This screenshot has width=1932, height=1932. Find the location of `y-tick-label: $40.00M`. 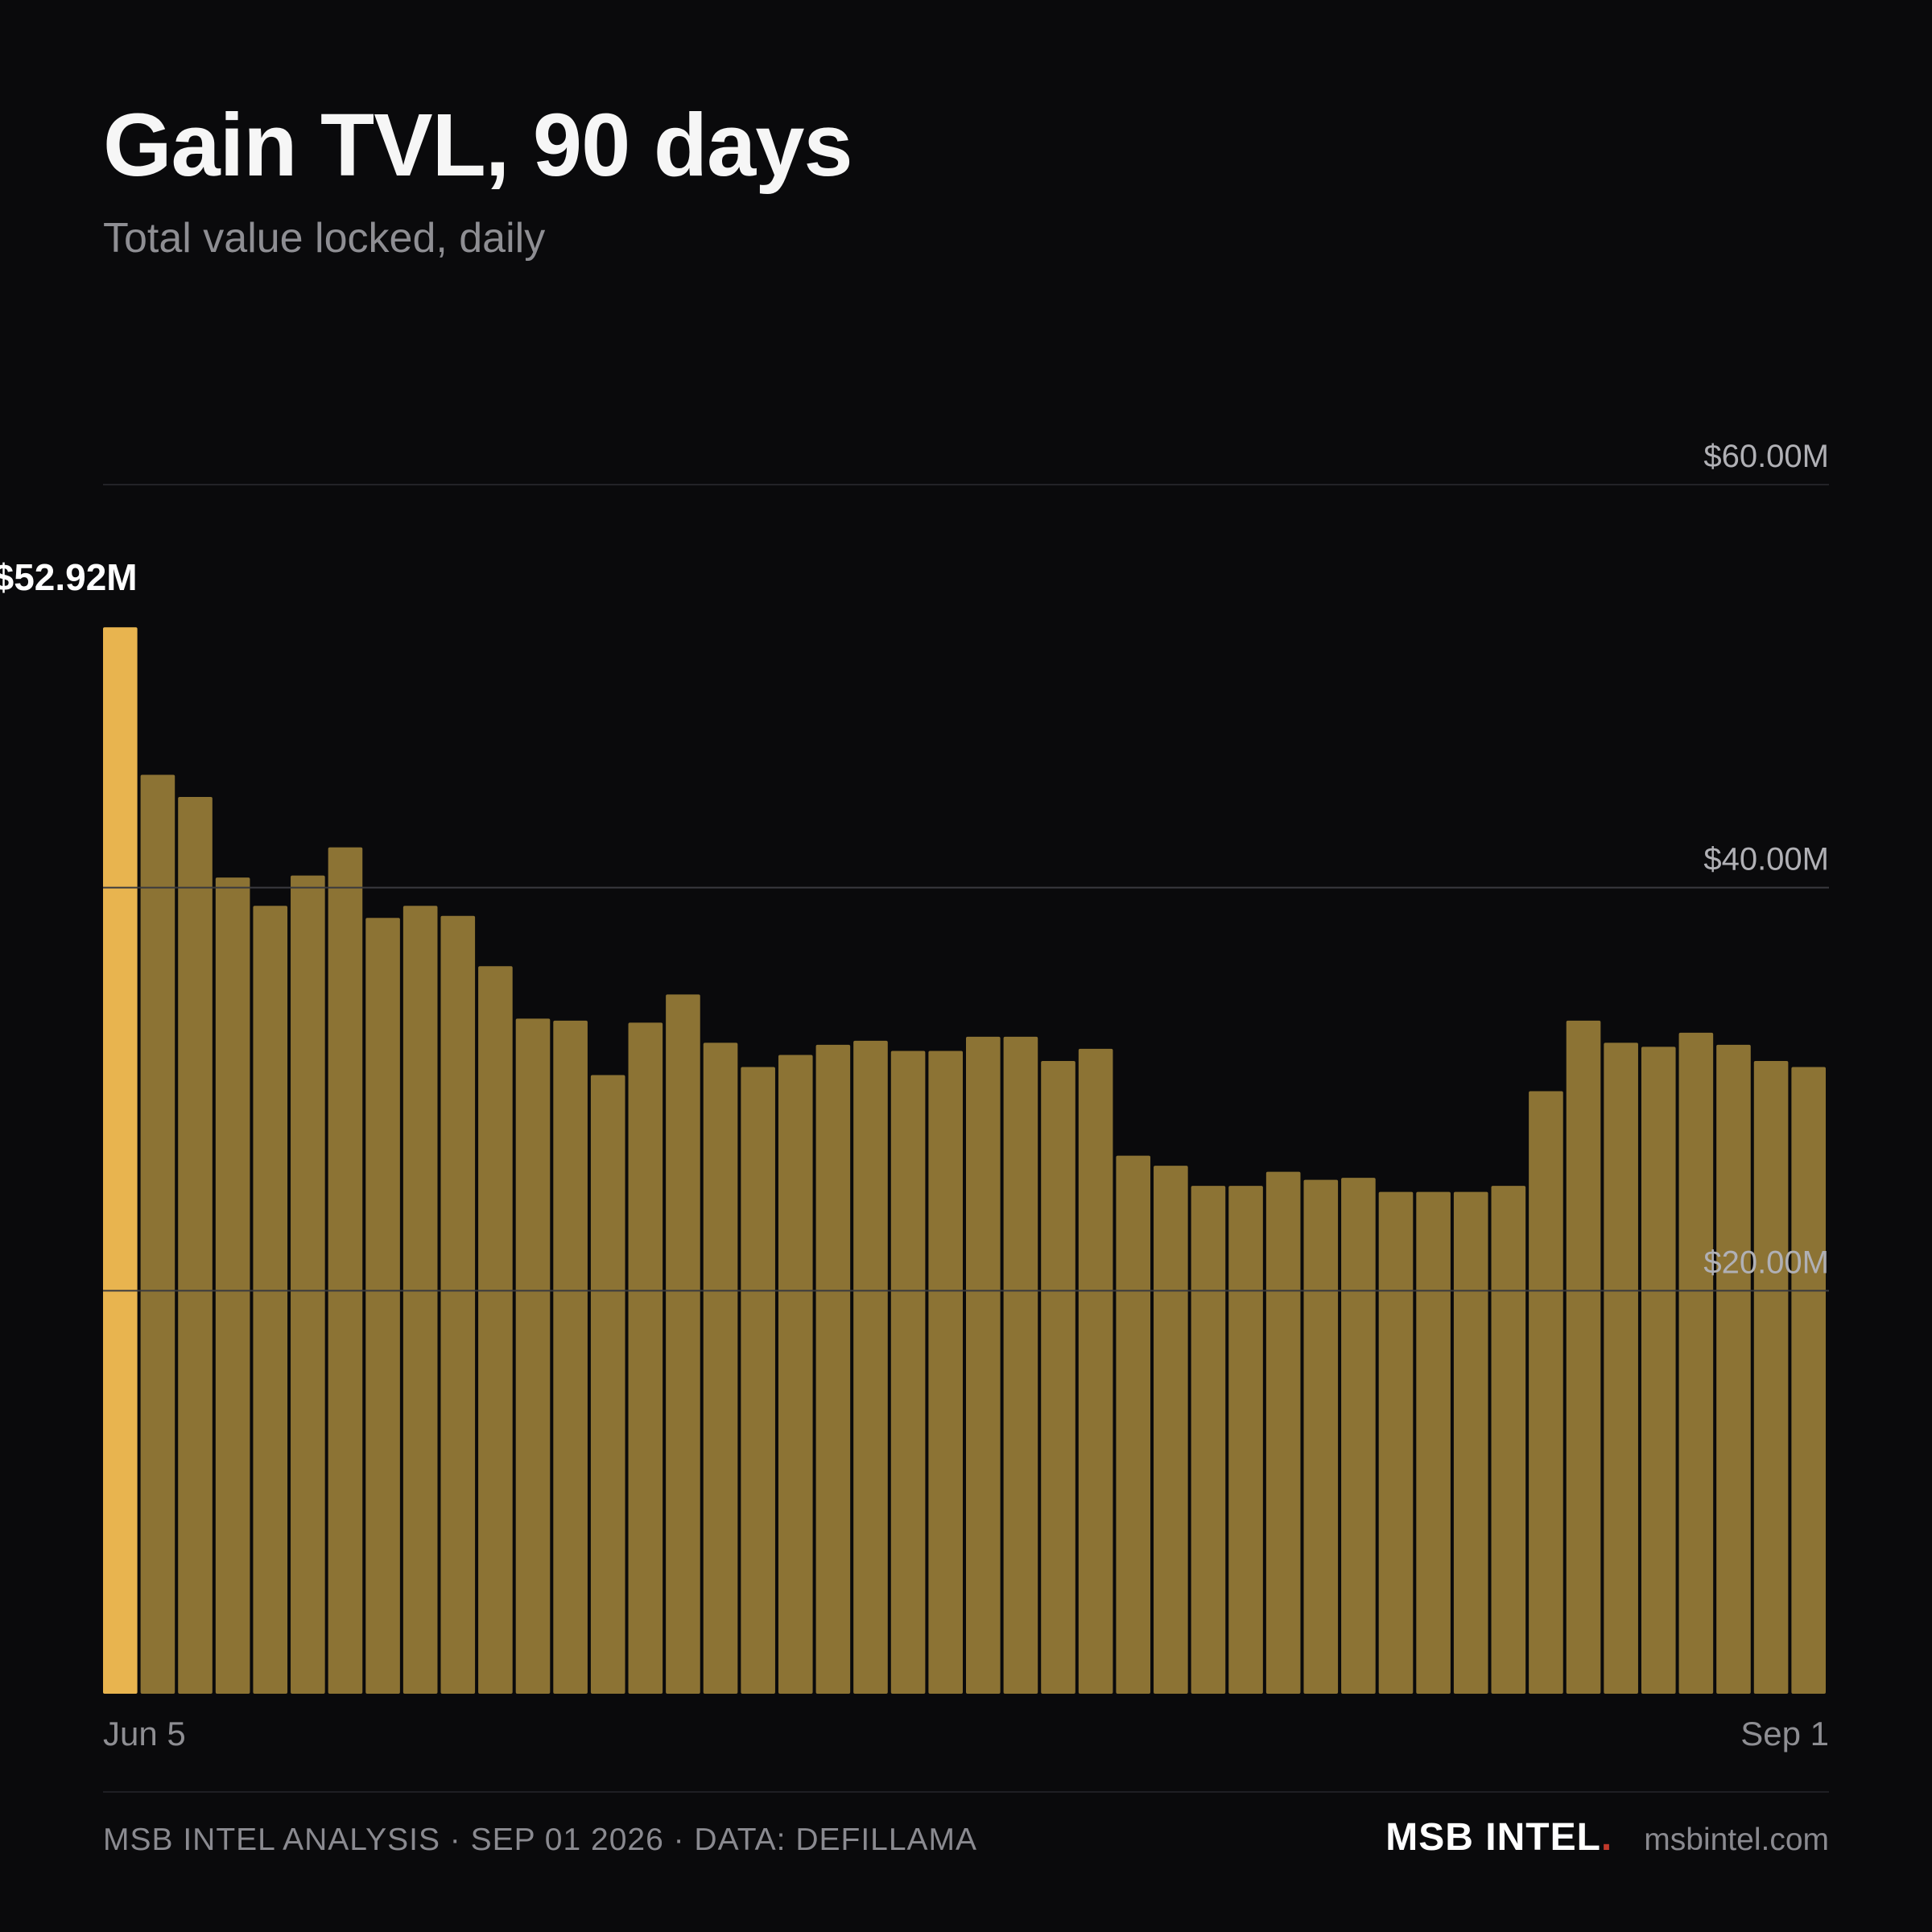

y-tick-label: $40.00M is located at coordinates (1766, 859).